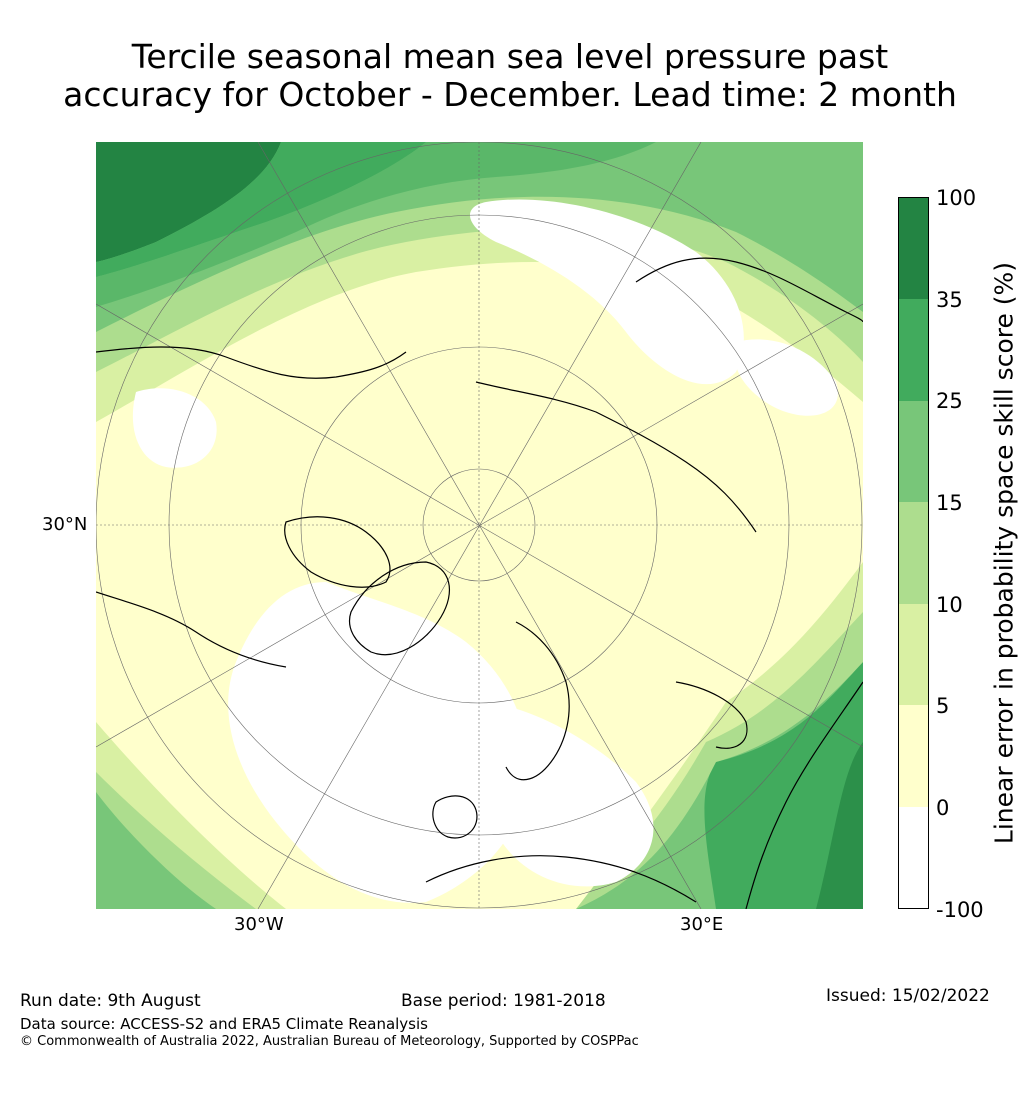  I want to click on coastline-caspian, so click(711, 715).